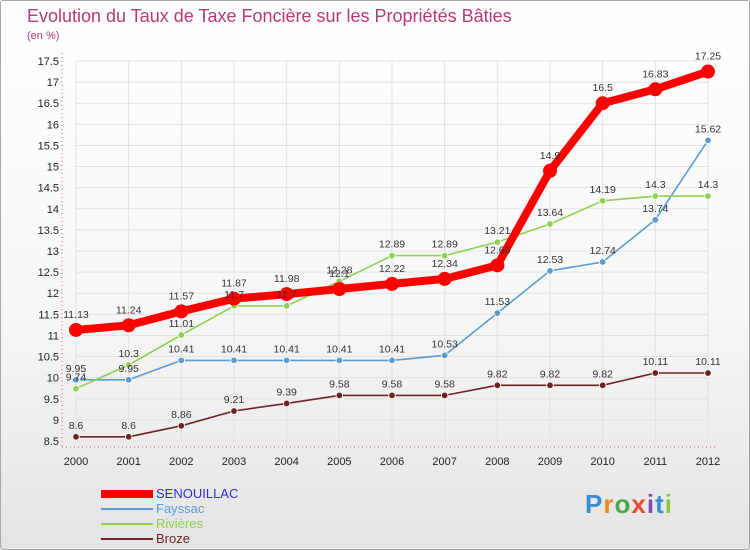 This screenshot has width=750, height=550. I want to click on x-tick-label: 2012, so click(708, 462).